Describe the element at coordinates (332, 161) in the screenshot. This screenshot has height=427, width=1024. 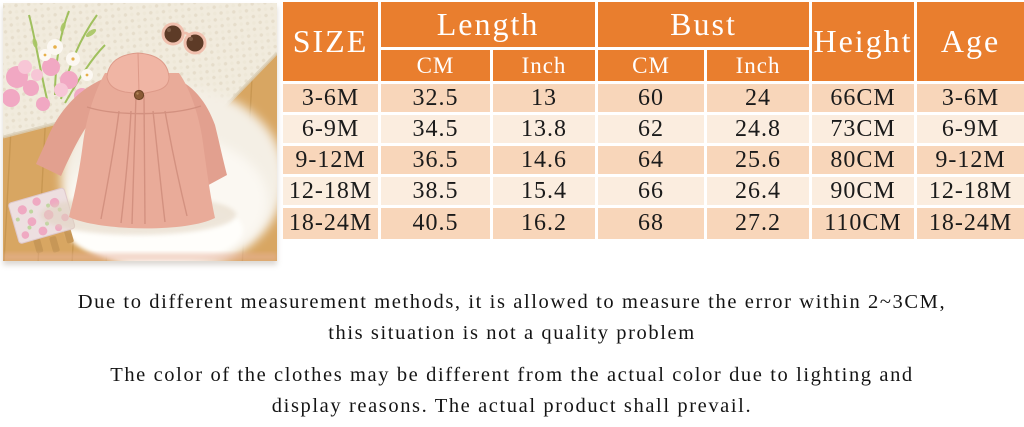
I see `cell-size: 9-12M` at that location.